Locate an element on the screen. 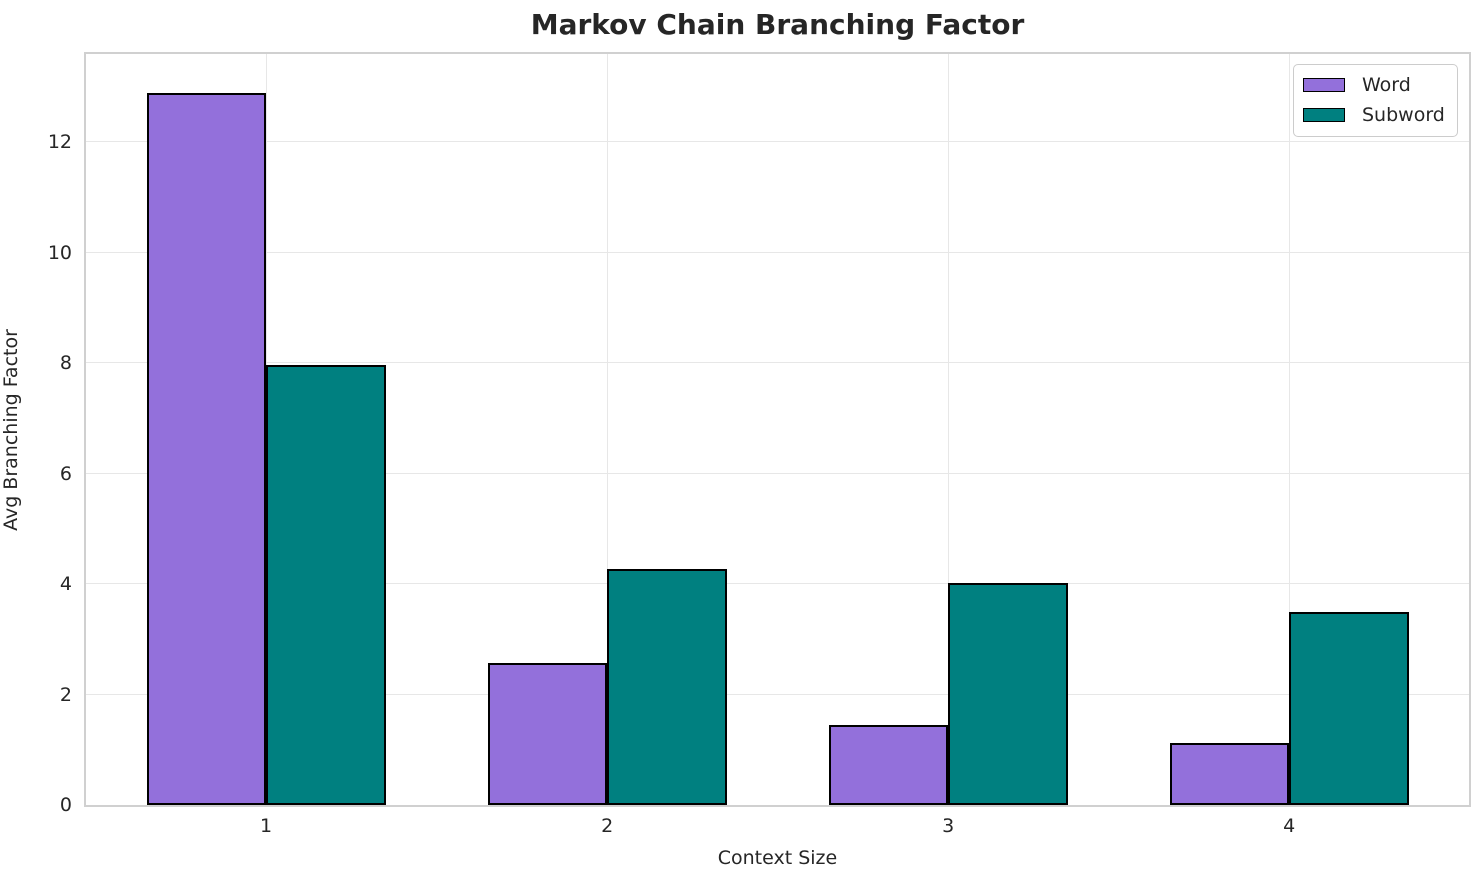  x-tick-label-4: 4 is located at coordinates (1289, 826).